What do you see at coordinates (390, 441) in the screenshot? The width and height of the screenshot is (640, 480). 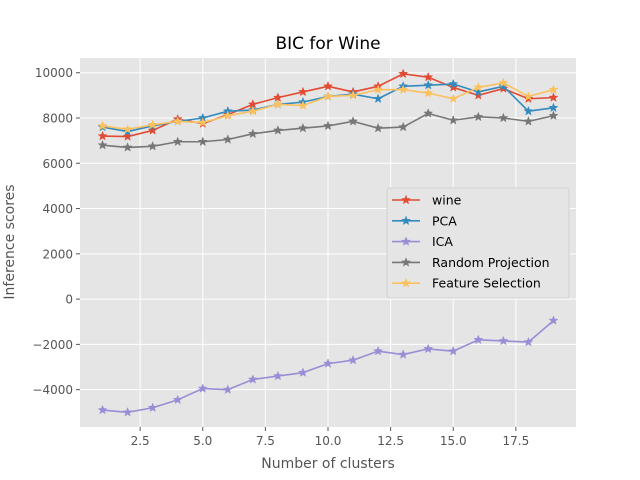 I see `x-tick-label: 12.5` at bounding box center [390, 441].